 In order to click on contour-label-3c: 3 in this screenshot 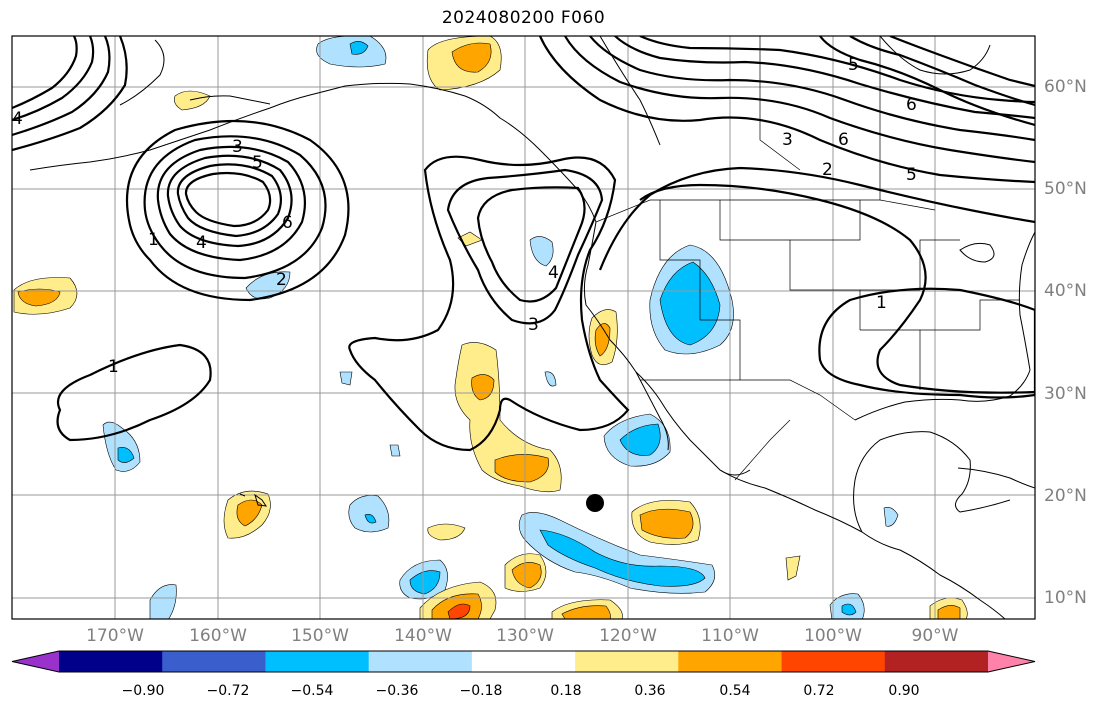, I will do `click(787, 140)`.